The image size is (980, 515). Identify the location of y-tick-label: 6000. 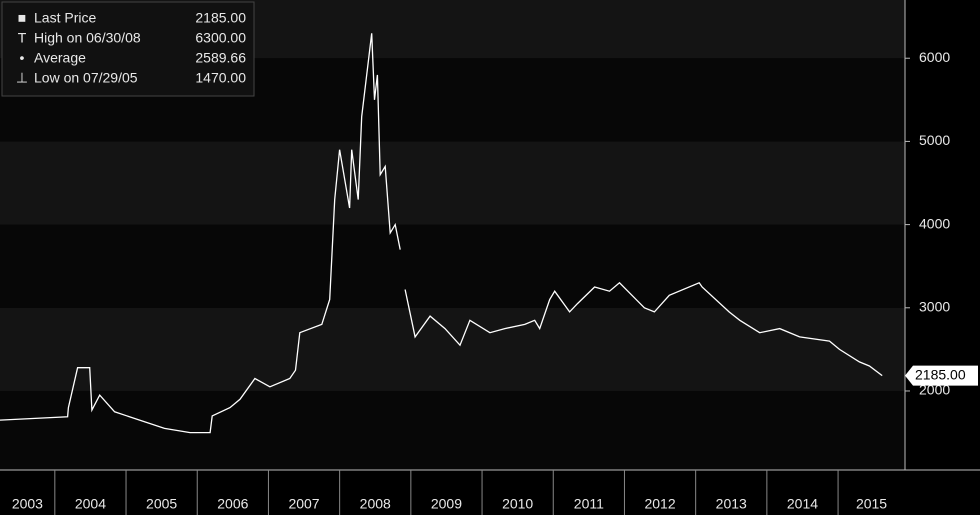
(934, 57).